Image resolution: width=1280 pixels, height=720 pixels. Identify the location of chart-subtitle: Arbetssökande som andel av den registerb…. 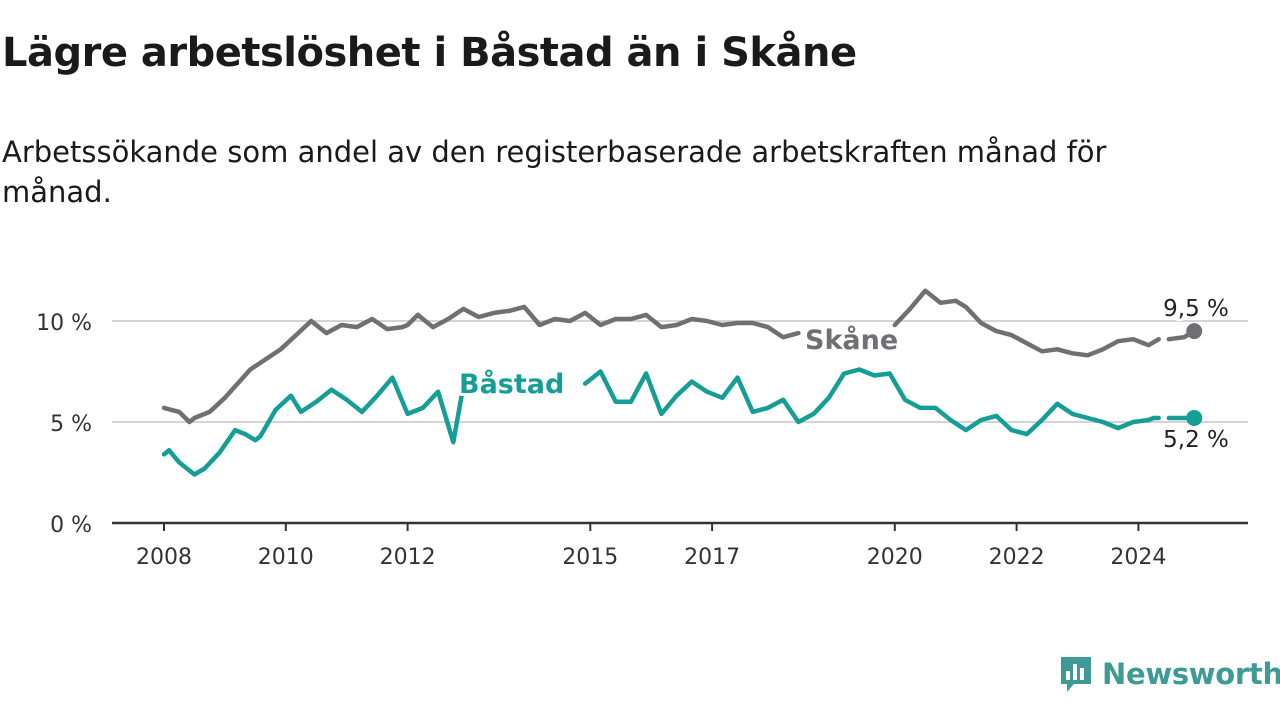
(554, 172).